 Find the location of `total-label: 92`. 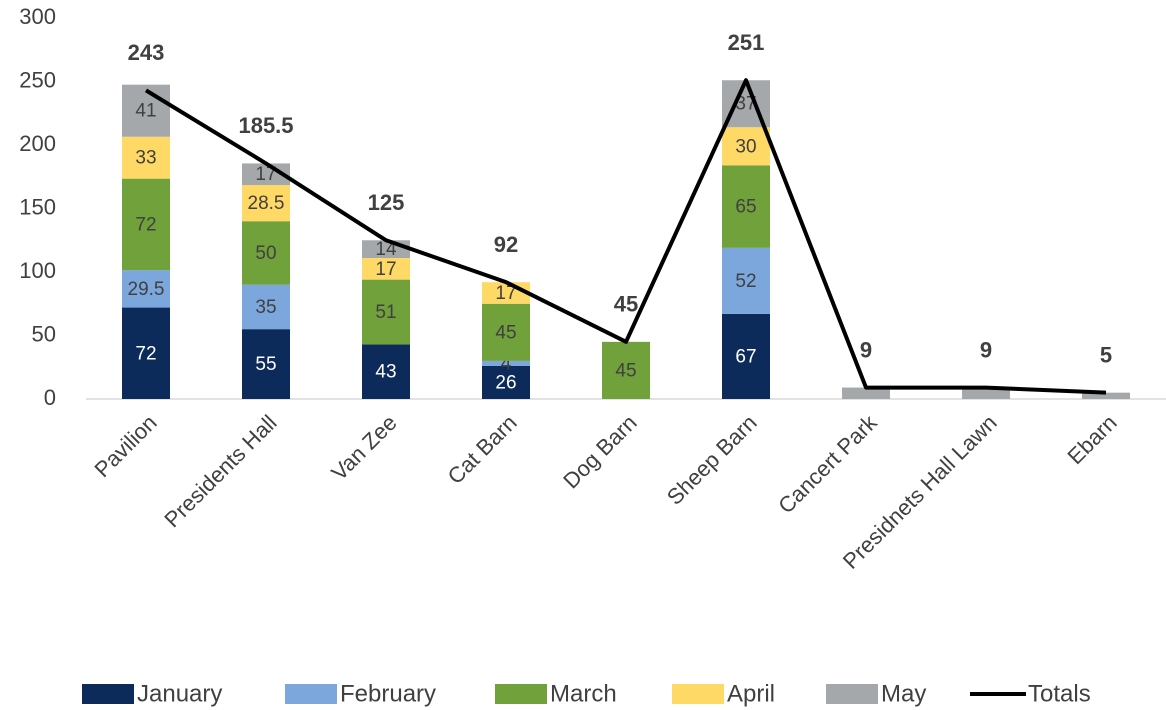

total-label: 92 is located at coordinates (506, 244).